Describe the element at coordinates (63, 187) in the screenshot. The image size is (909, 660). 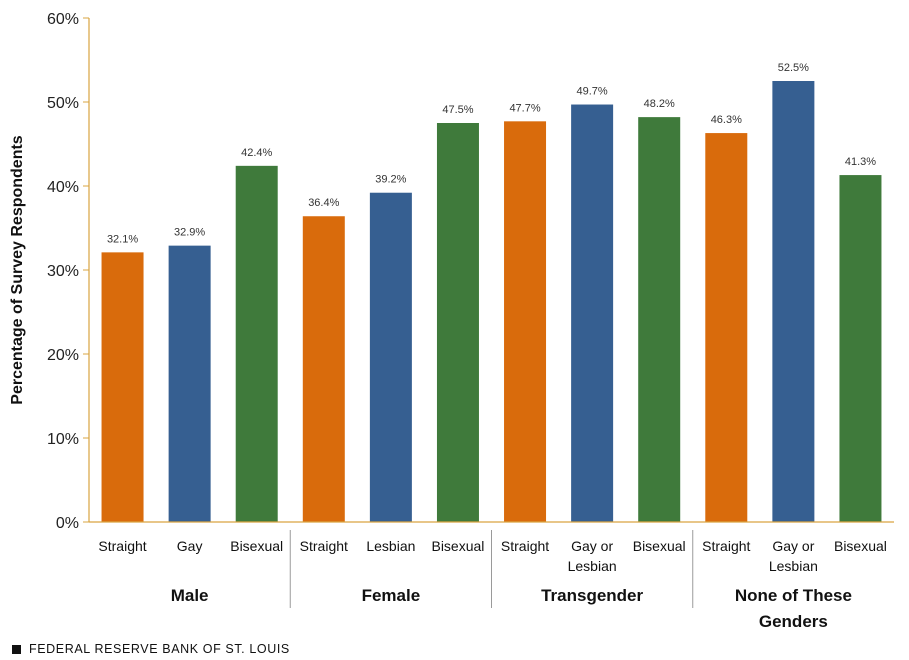
I see `y-tick-label: 40%` at that location.